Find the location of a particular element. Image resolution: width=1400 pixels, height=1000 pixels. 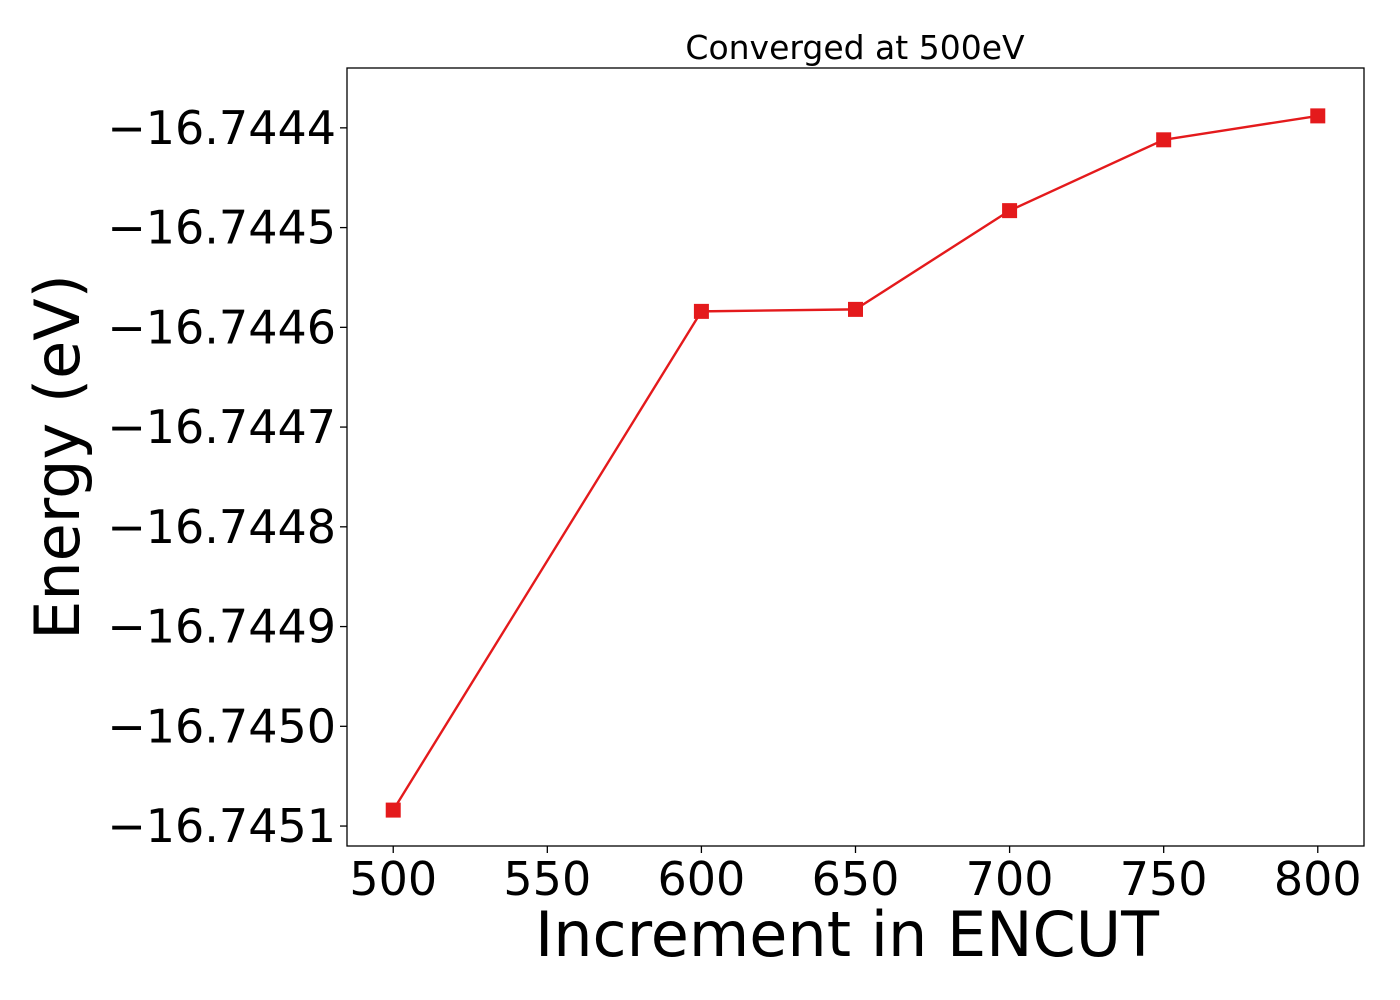

x-tick-label: 800 is located at coordinates (1318, 879).